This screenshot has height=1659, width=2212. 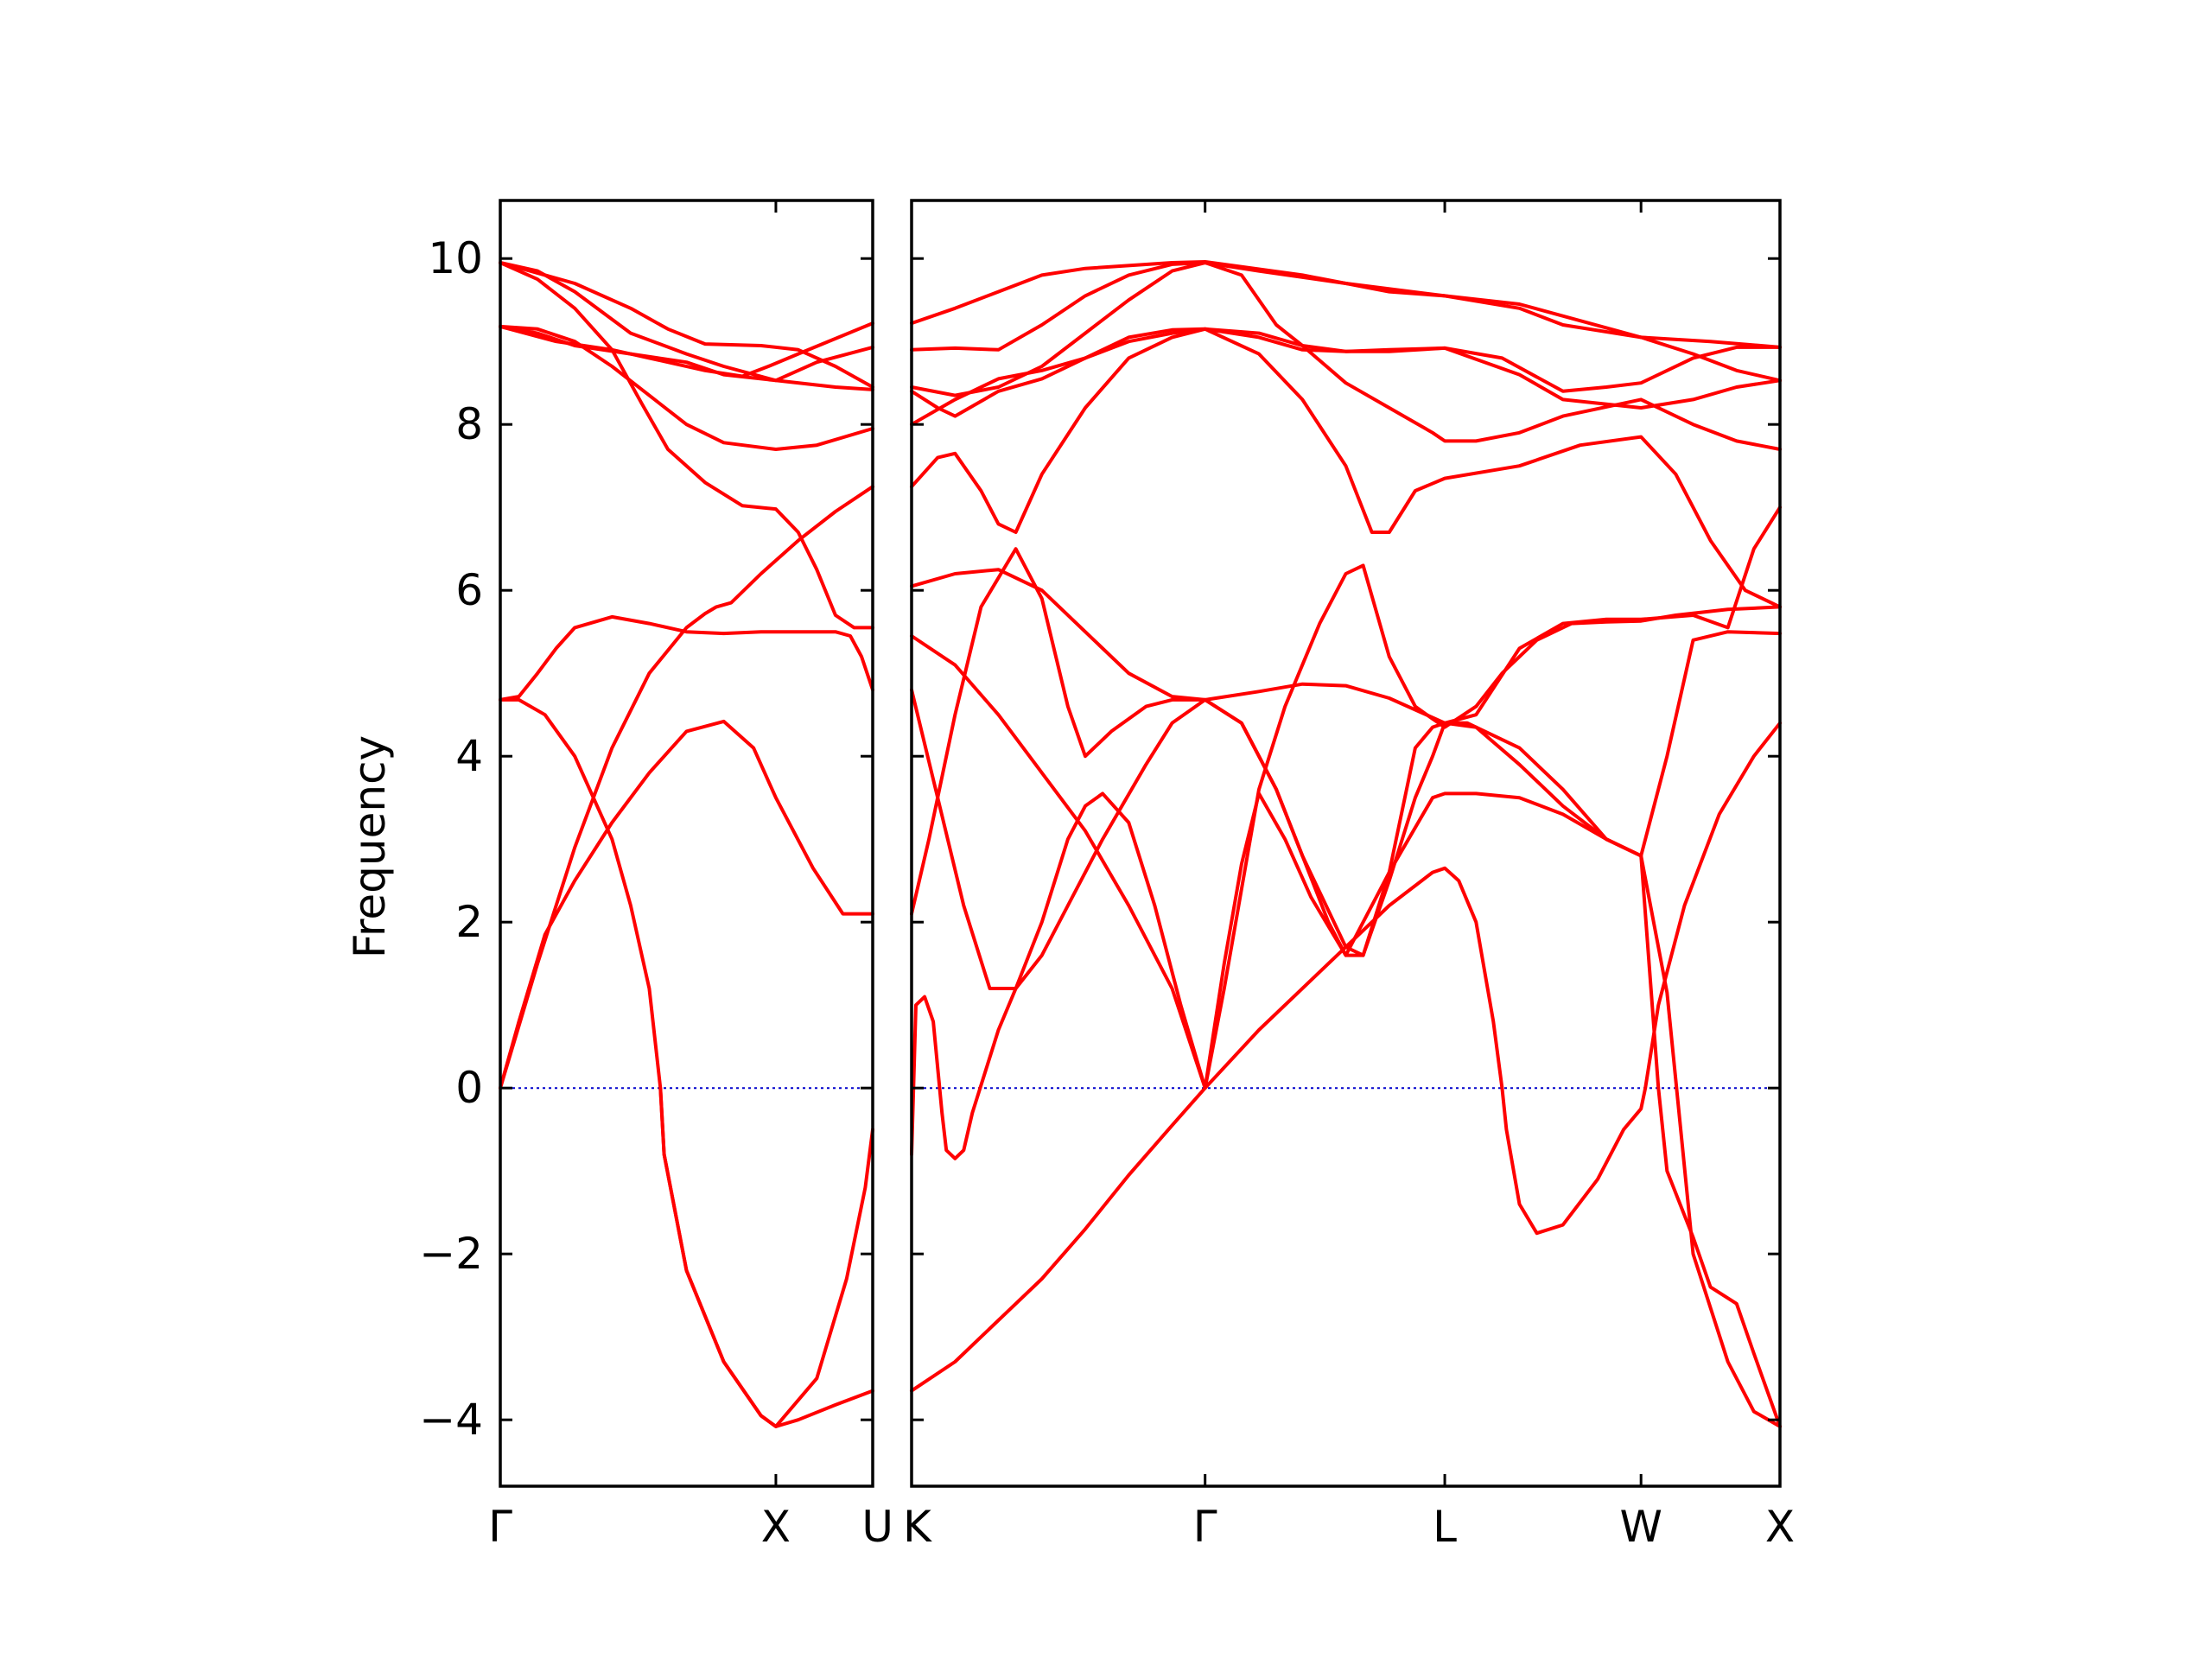 I want to click on y-tick-label: 0, so click(x=469, y=1088).